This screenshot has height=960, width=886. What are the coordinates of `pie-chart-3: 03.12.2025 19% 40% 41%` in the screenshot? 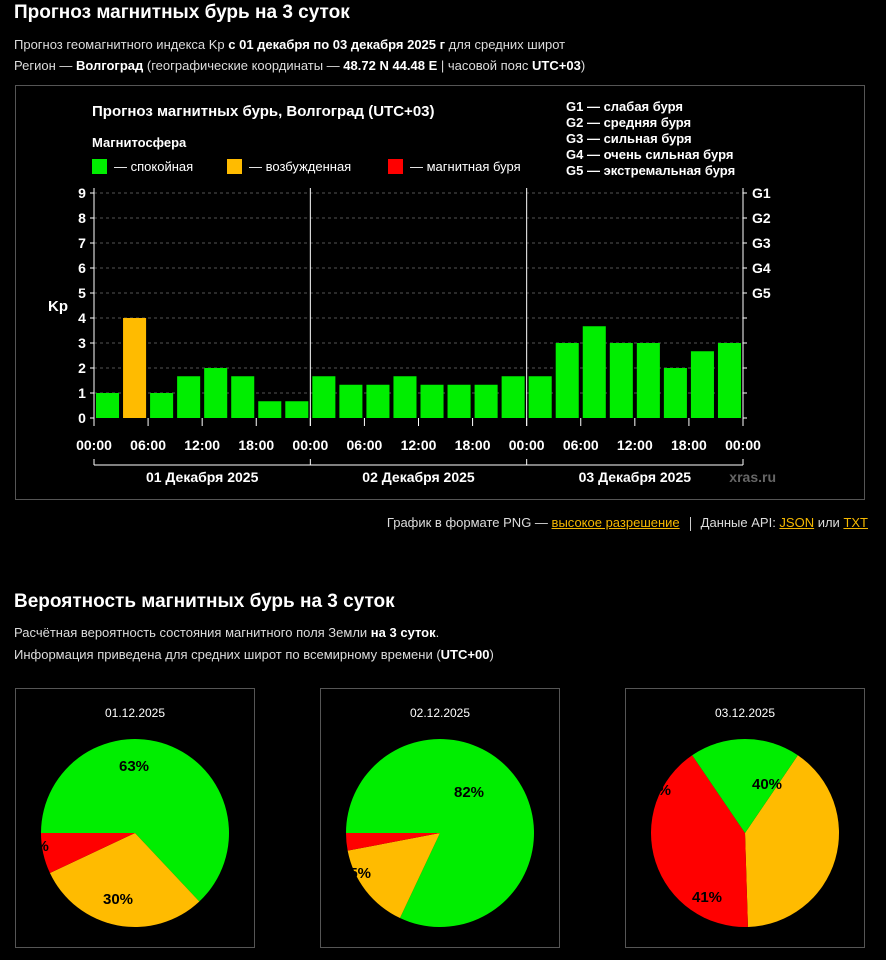 It's located at (740, 816).